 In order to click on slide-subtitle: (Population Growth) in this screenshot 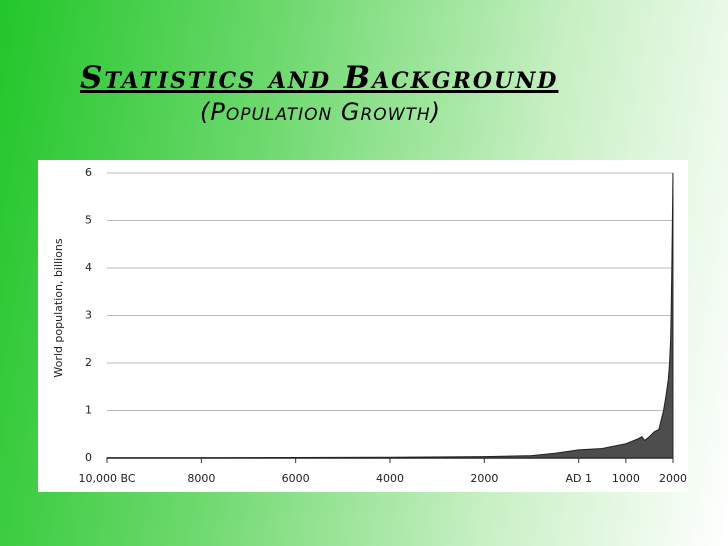, I will do `click(321, 112)`.